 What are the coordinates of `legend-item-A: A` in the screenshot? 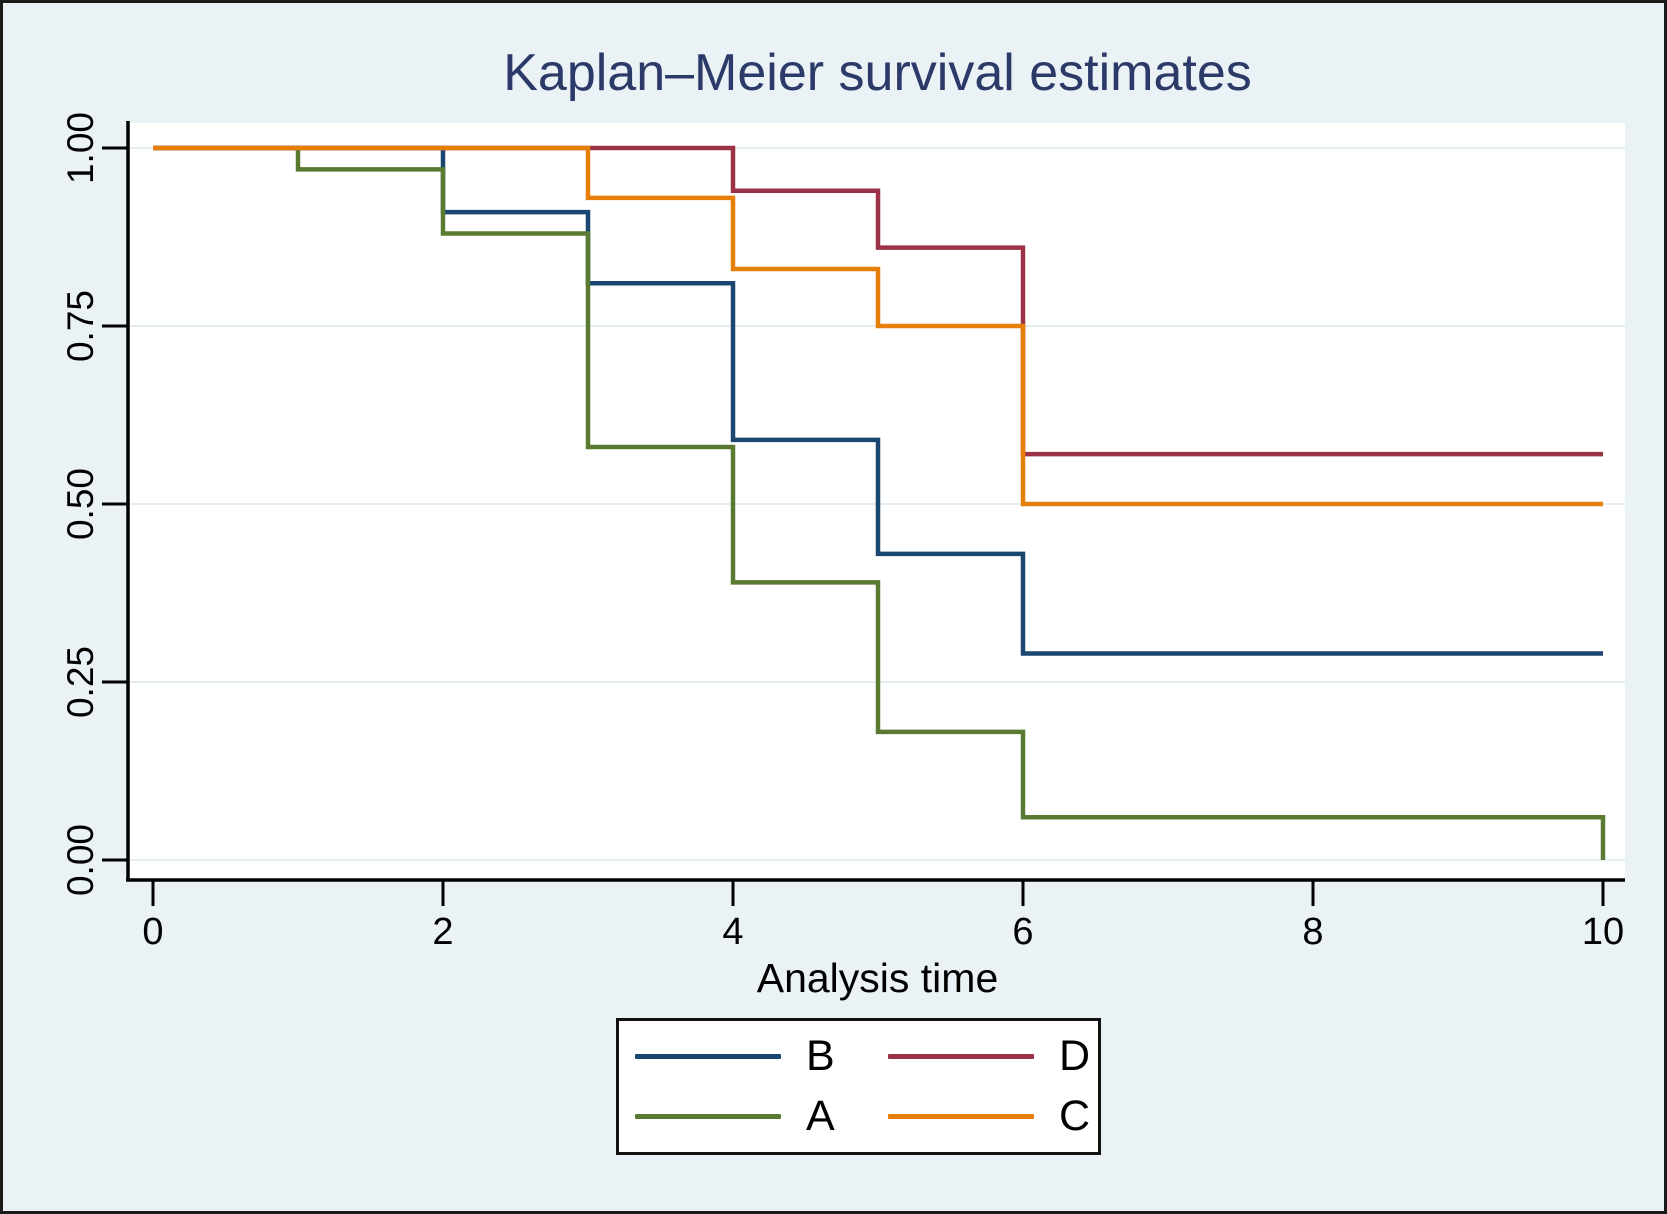 It's located at (761, 1115).